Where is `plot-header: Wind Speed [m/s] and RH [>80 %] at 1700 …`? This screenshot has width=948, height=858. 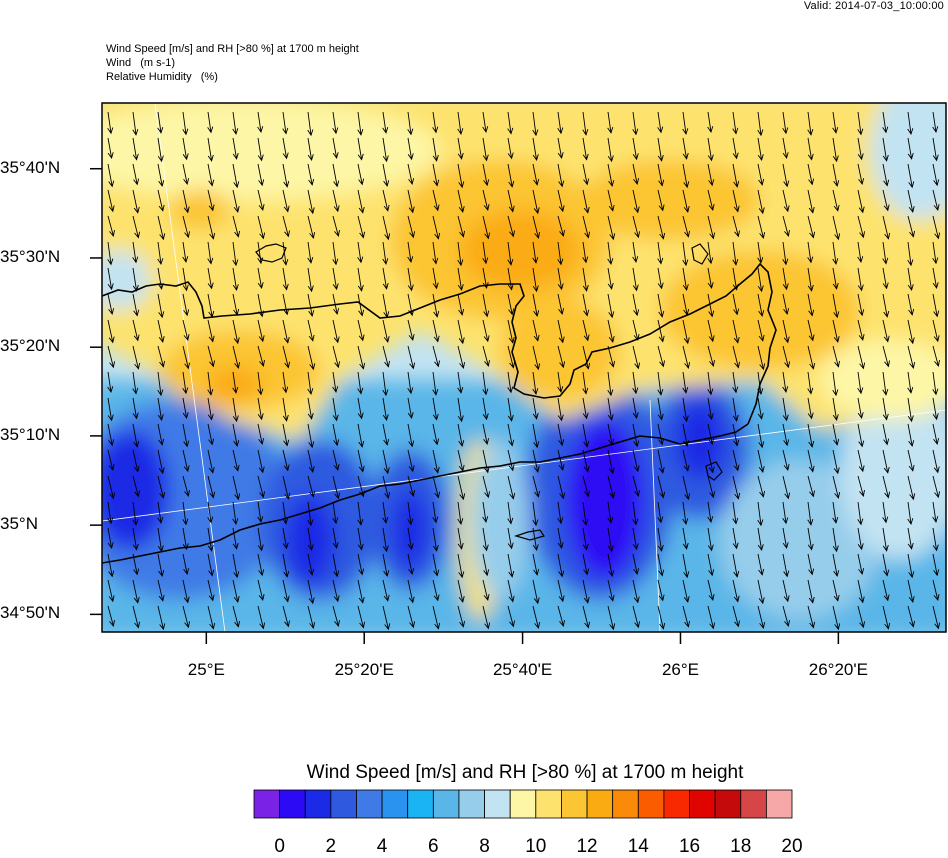 plot-header: Wind Speed [m/s] and RH [>80 %] at 1700 … is located at coordinates (232, 63).